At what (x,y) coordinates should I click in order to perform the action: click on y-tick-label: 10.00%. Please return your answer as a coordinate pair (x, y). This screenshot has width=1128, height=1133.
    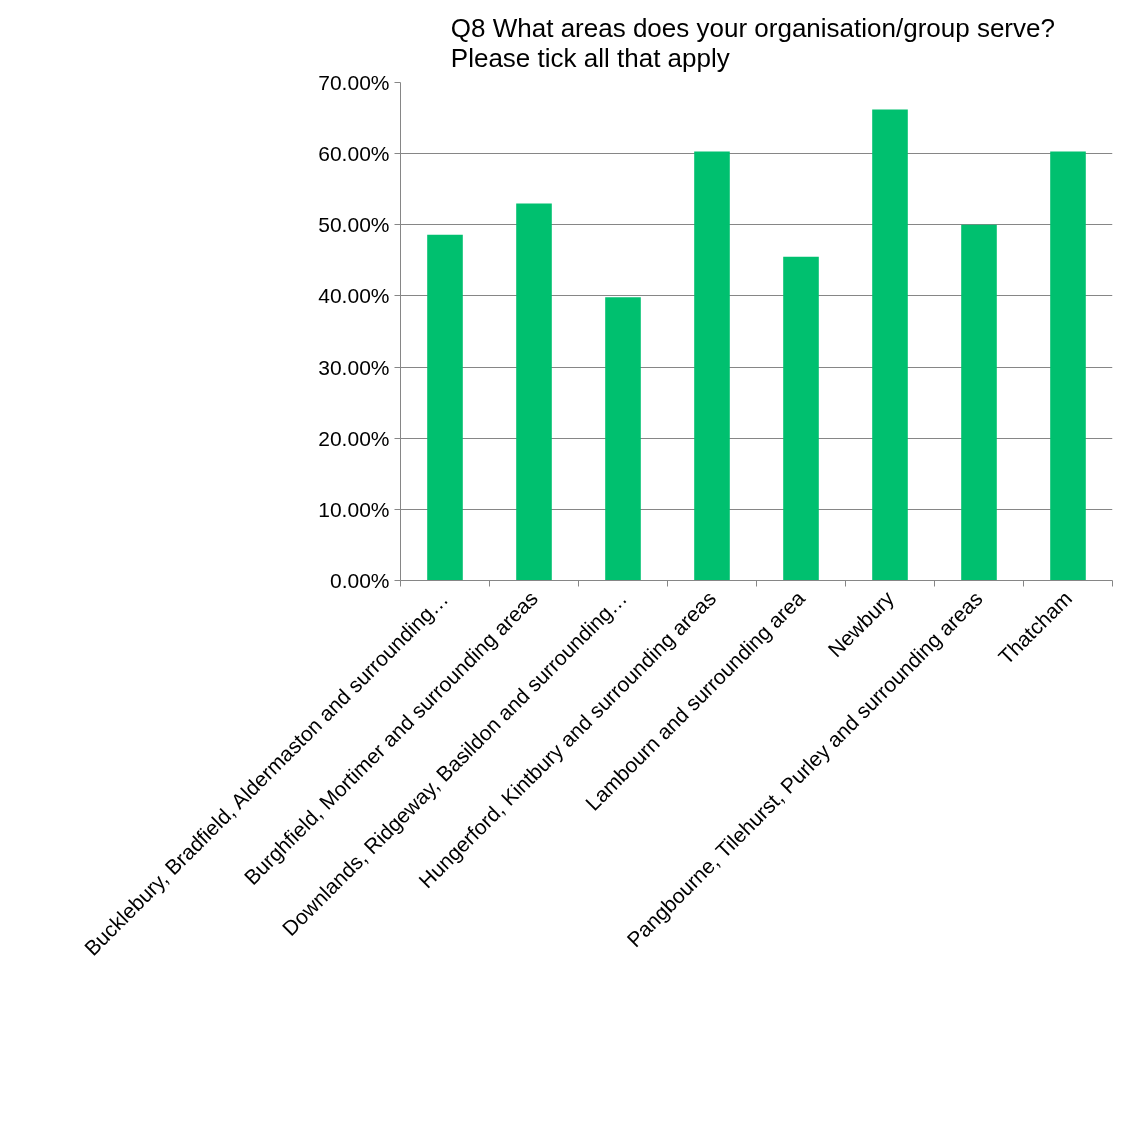
    Looking at the image, I should click on (354, 509).